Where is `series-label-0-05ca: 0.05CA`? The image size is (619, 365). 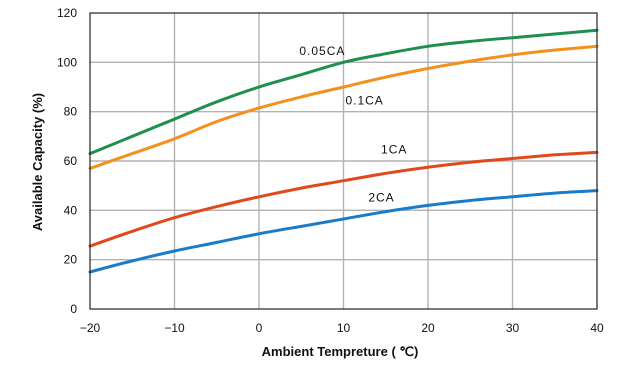
series-label-0-05ca: 0.05CA is located at coordinates (322, 51).